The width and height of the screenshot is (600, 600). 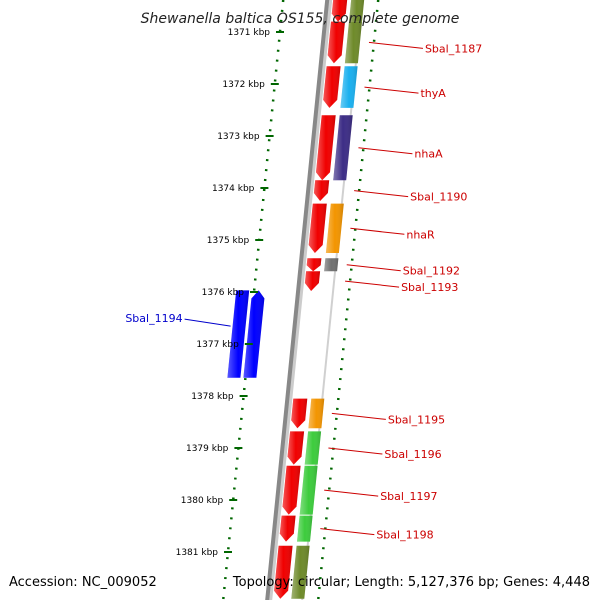 I want to click on gene-label: Sbal_1196, so click(x=412, y=454).